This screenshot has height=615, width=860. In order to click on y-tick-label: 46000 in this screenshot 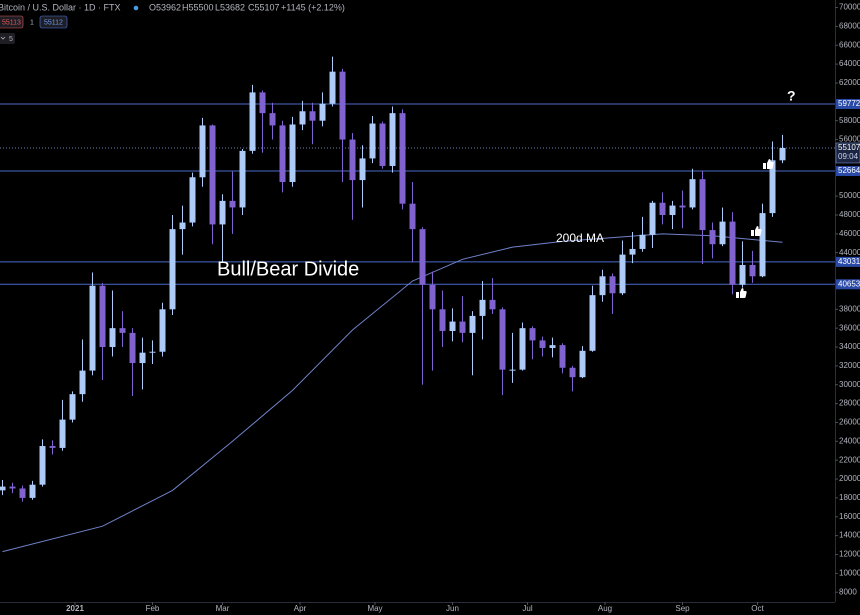, I will do `click(849, 233)`.